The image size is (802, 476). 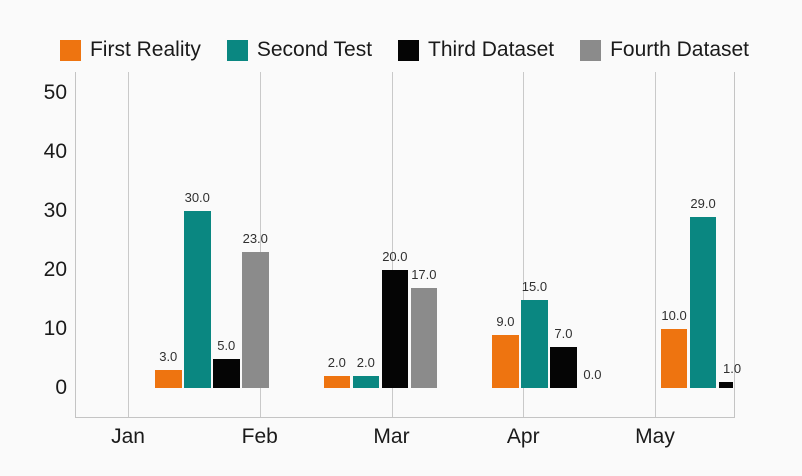 What do you see at coordinates (314, 49) in the screenshot?
I see `legend-label-second-test: Second Test` at bounding box center [314, 49].